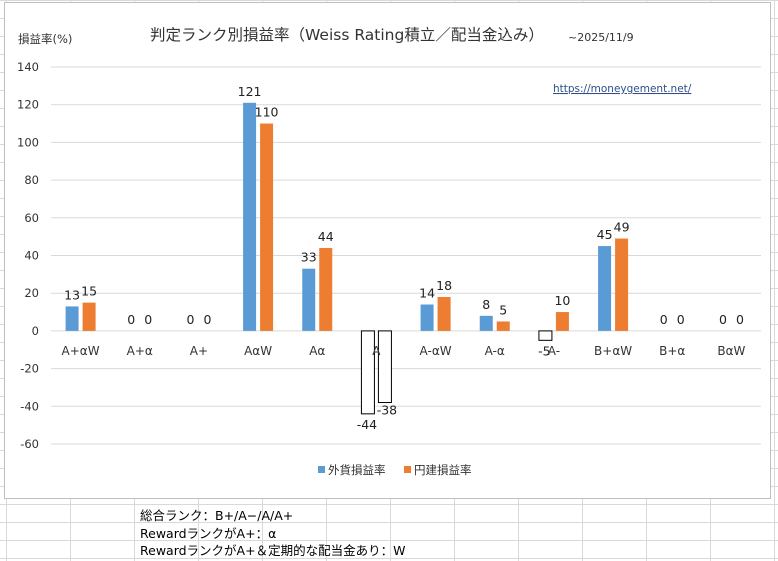 The width and height of the screenshot is (778, 561). What do you see at coordinates (31, 218) in the screenshot?
I see `y-tick-label: 60` at bounding box center [31, 218].